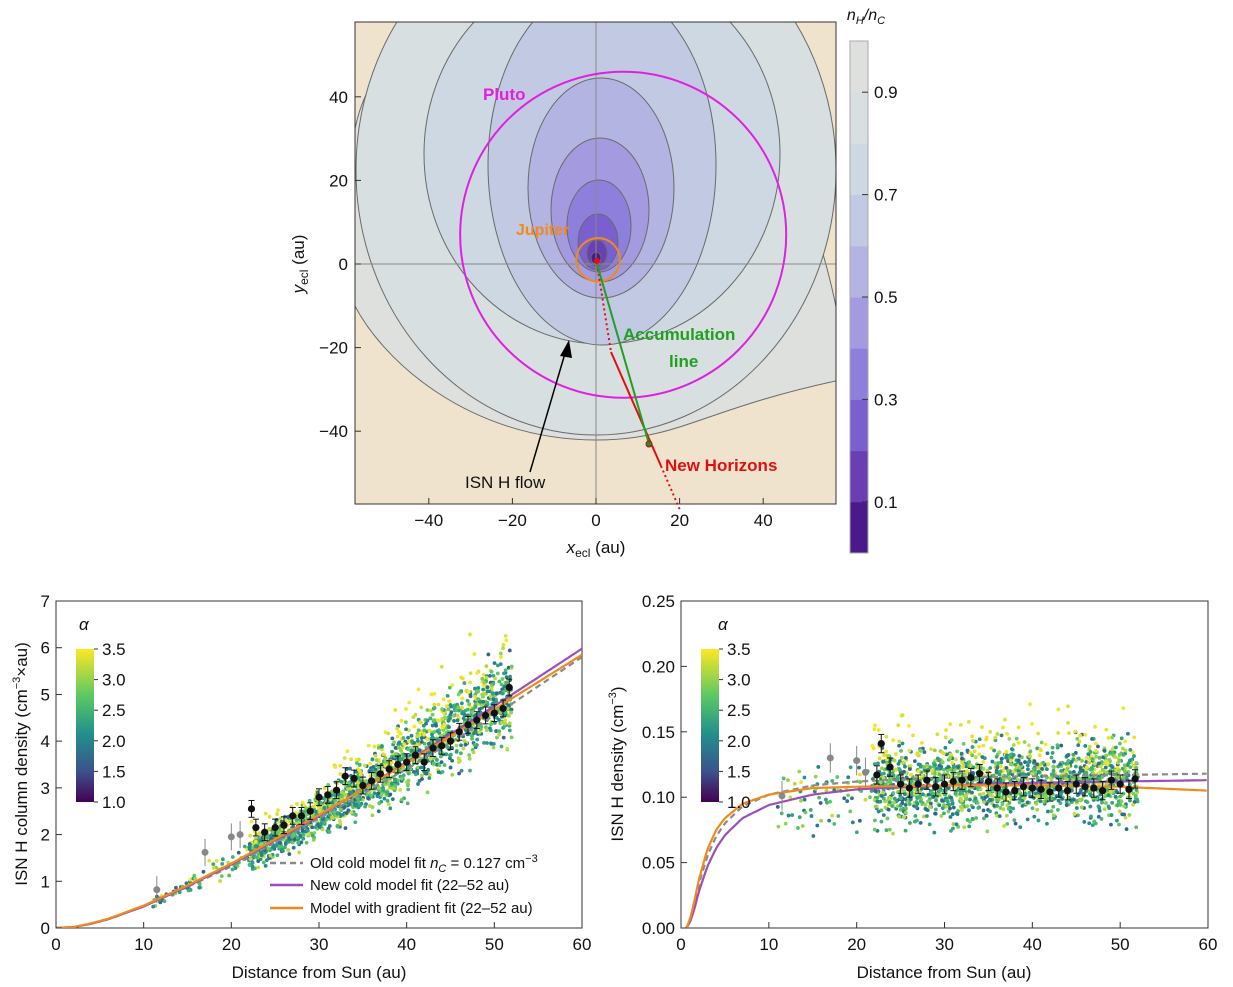 The height and width of the screenshot is (987, 1233). Describe the element at coordinates (944, 972) in the screenshot. I see `right-x-axis-label: Distance from Sun (au)` at that location.